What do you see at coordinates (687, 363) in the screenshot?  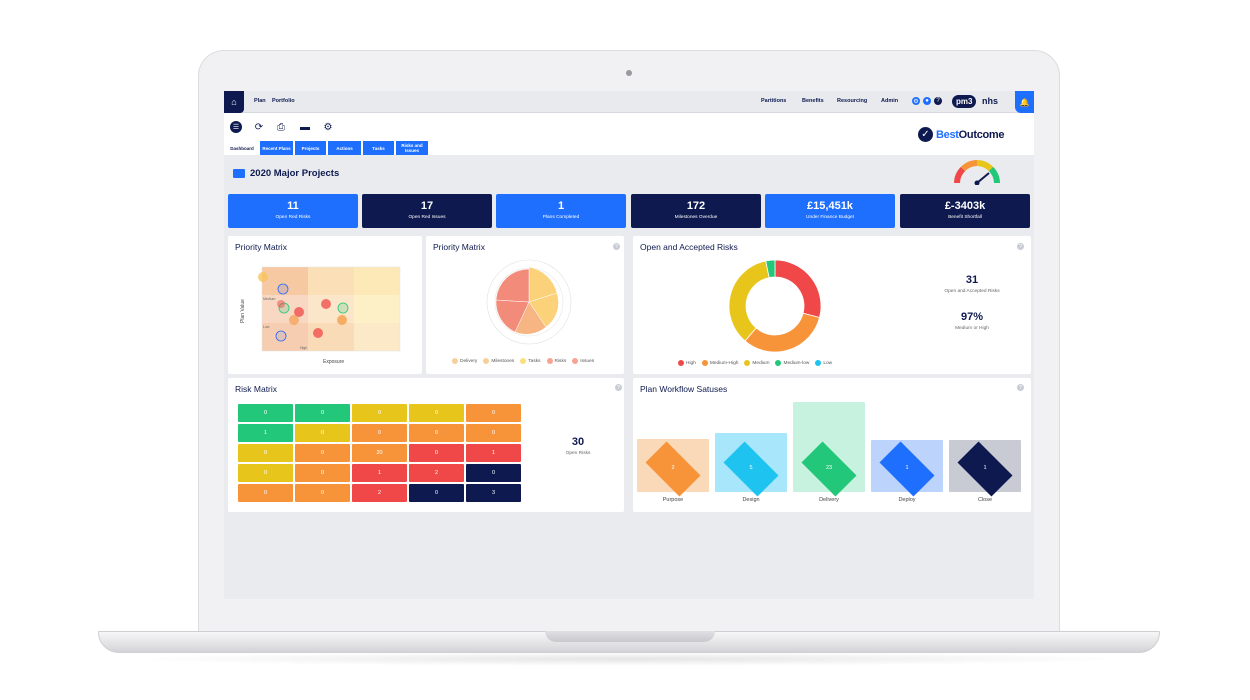 I see `legend-high: High` at bounding box center [687, 363].